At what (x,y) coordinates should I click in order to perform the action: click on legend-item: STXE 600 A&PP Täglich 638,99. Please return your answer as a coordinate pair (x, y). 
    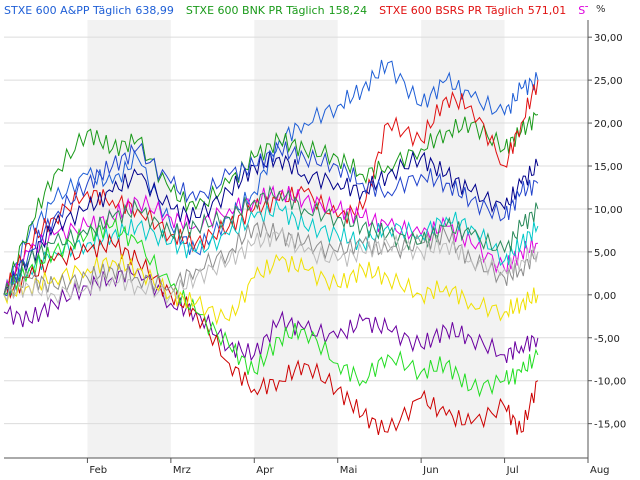
    Looking at the image, I should click on (91, 10).